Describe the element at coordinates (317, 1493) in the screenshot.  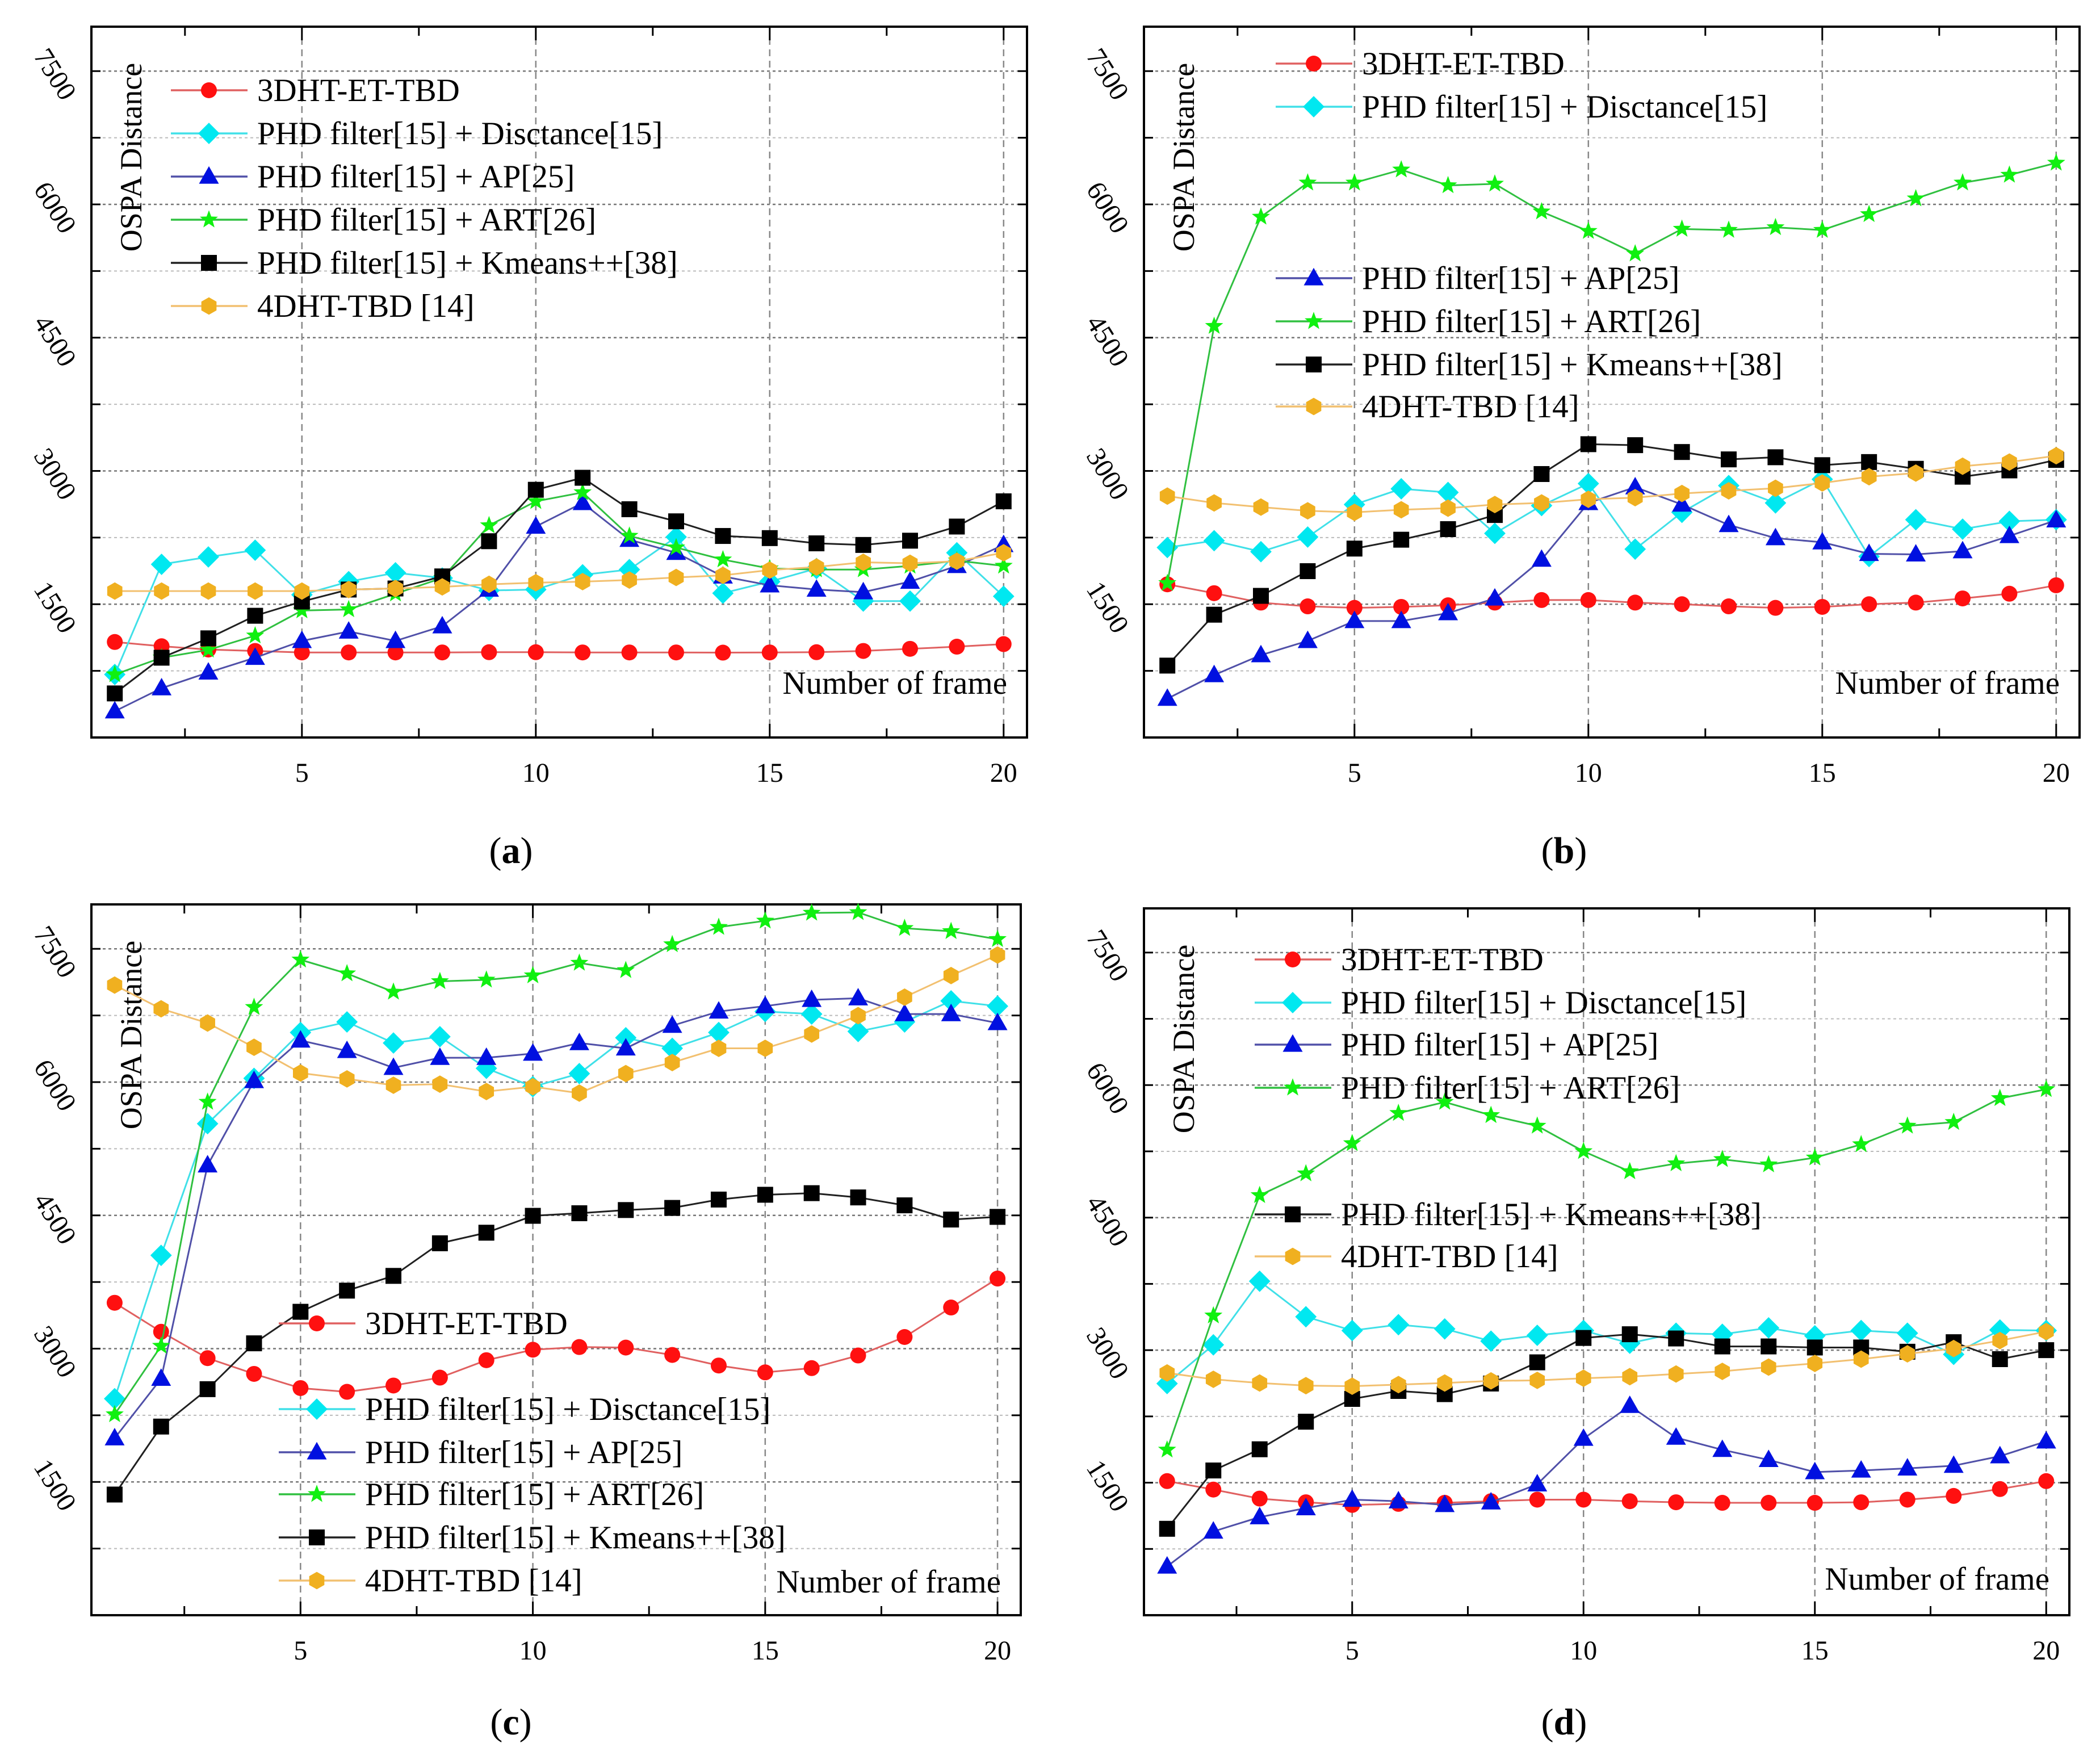
I see `legend-marker-star-icon` at that location.